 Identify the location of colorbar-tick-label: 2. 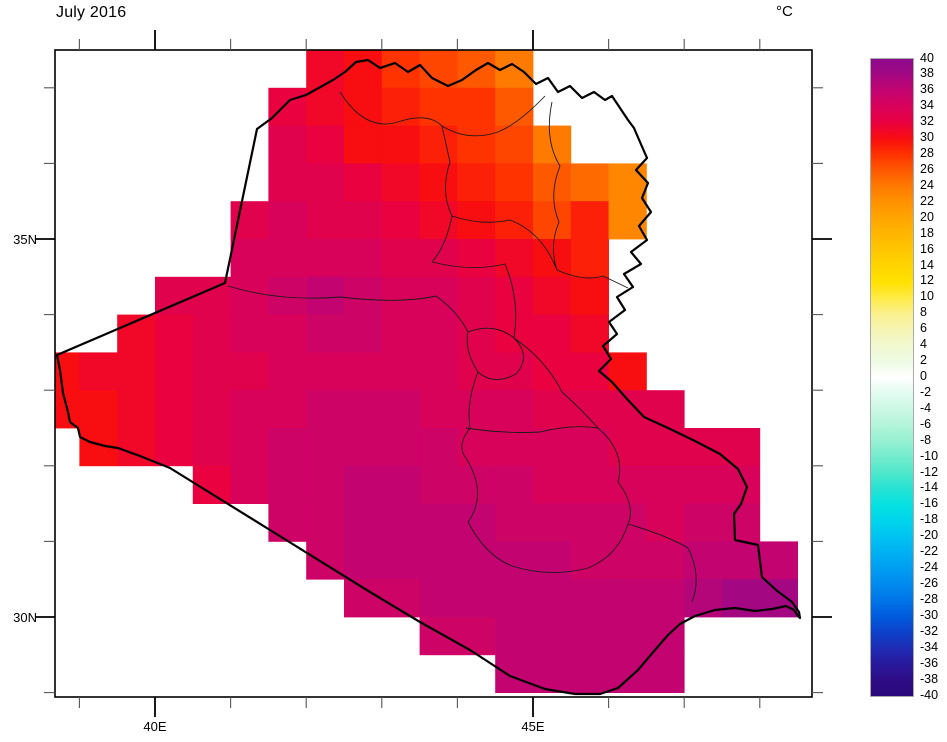
(923, 360).